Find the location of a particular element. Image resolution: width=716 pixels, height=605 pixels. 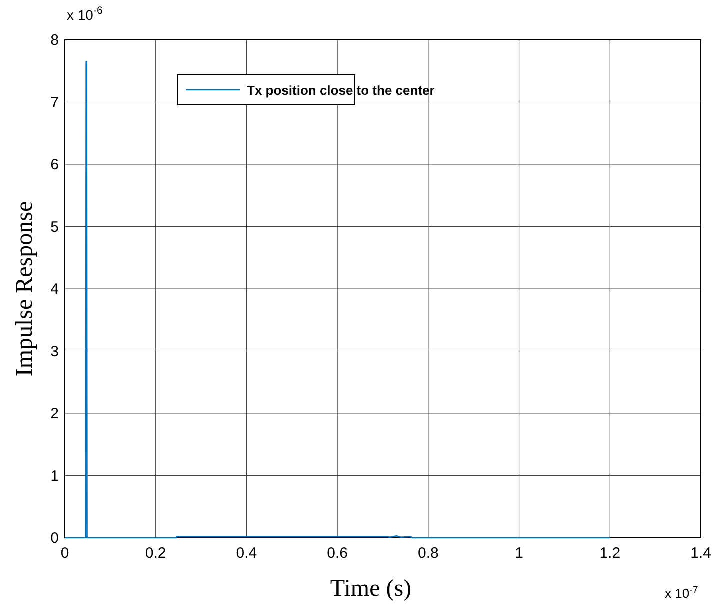

y-axis-title: Impulse Response is located at coordinates (25, 289).